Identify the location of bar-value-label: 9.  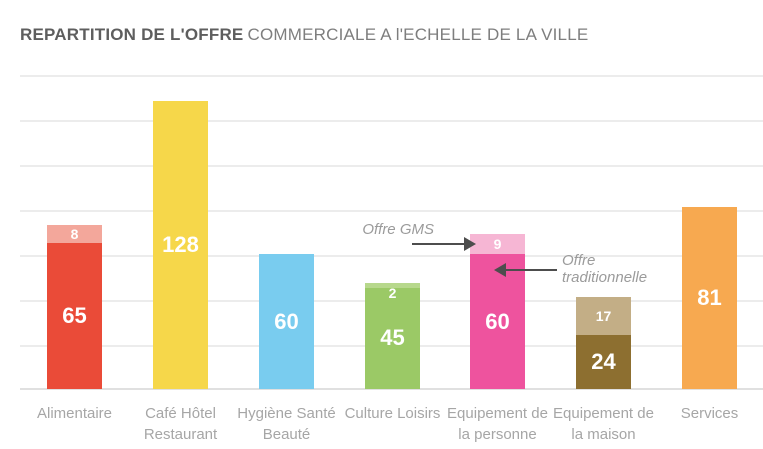
(497, 243).